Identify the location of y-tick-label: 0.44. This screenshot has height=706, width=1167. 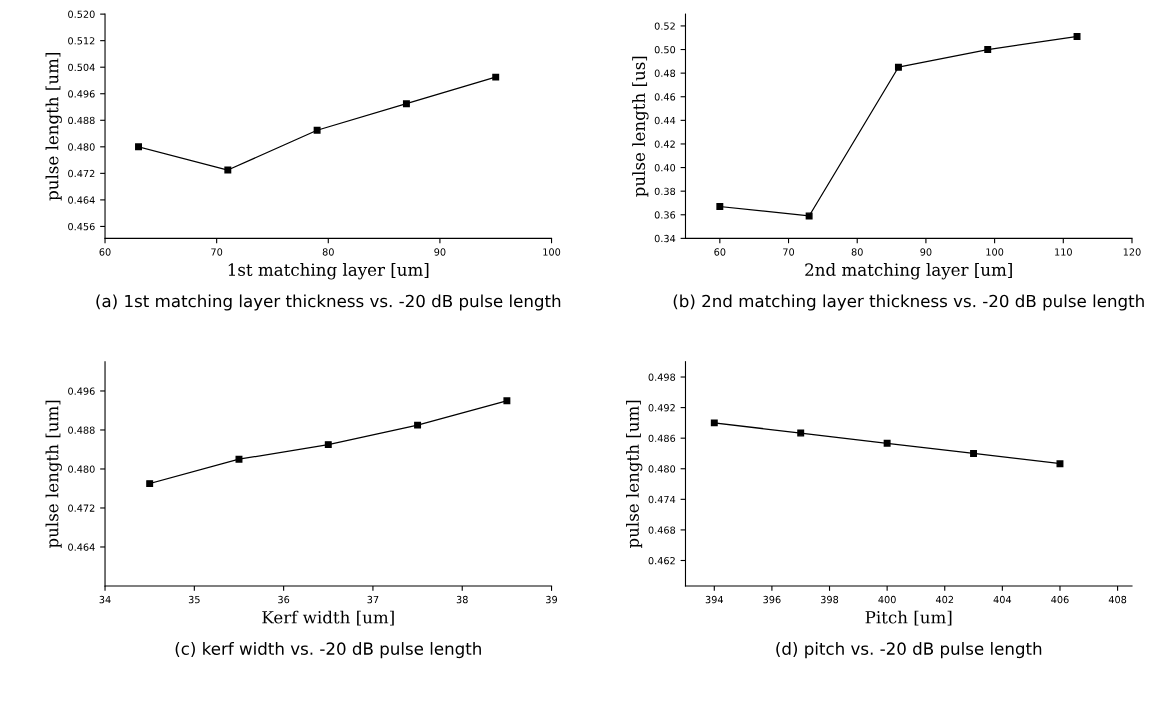
(665, 120).